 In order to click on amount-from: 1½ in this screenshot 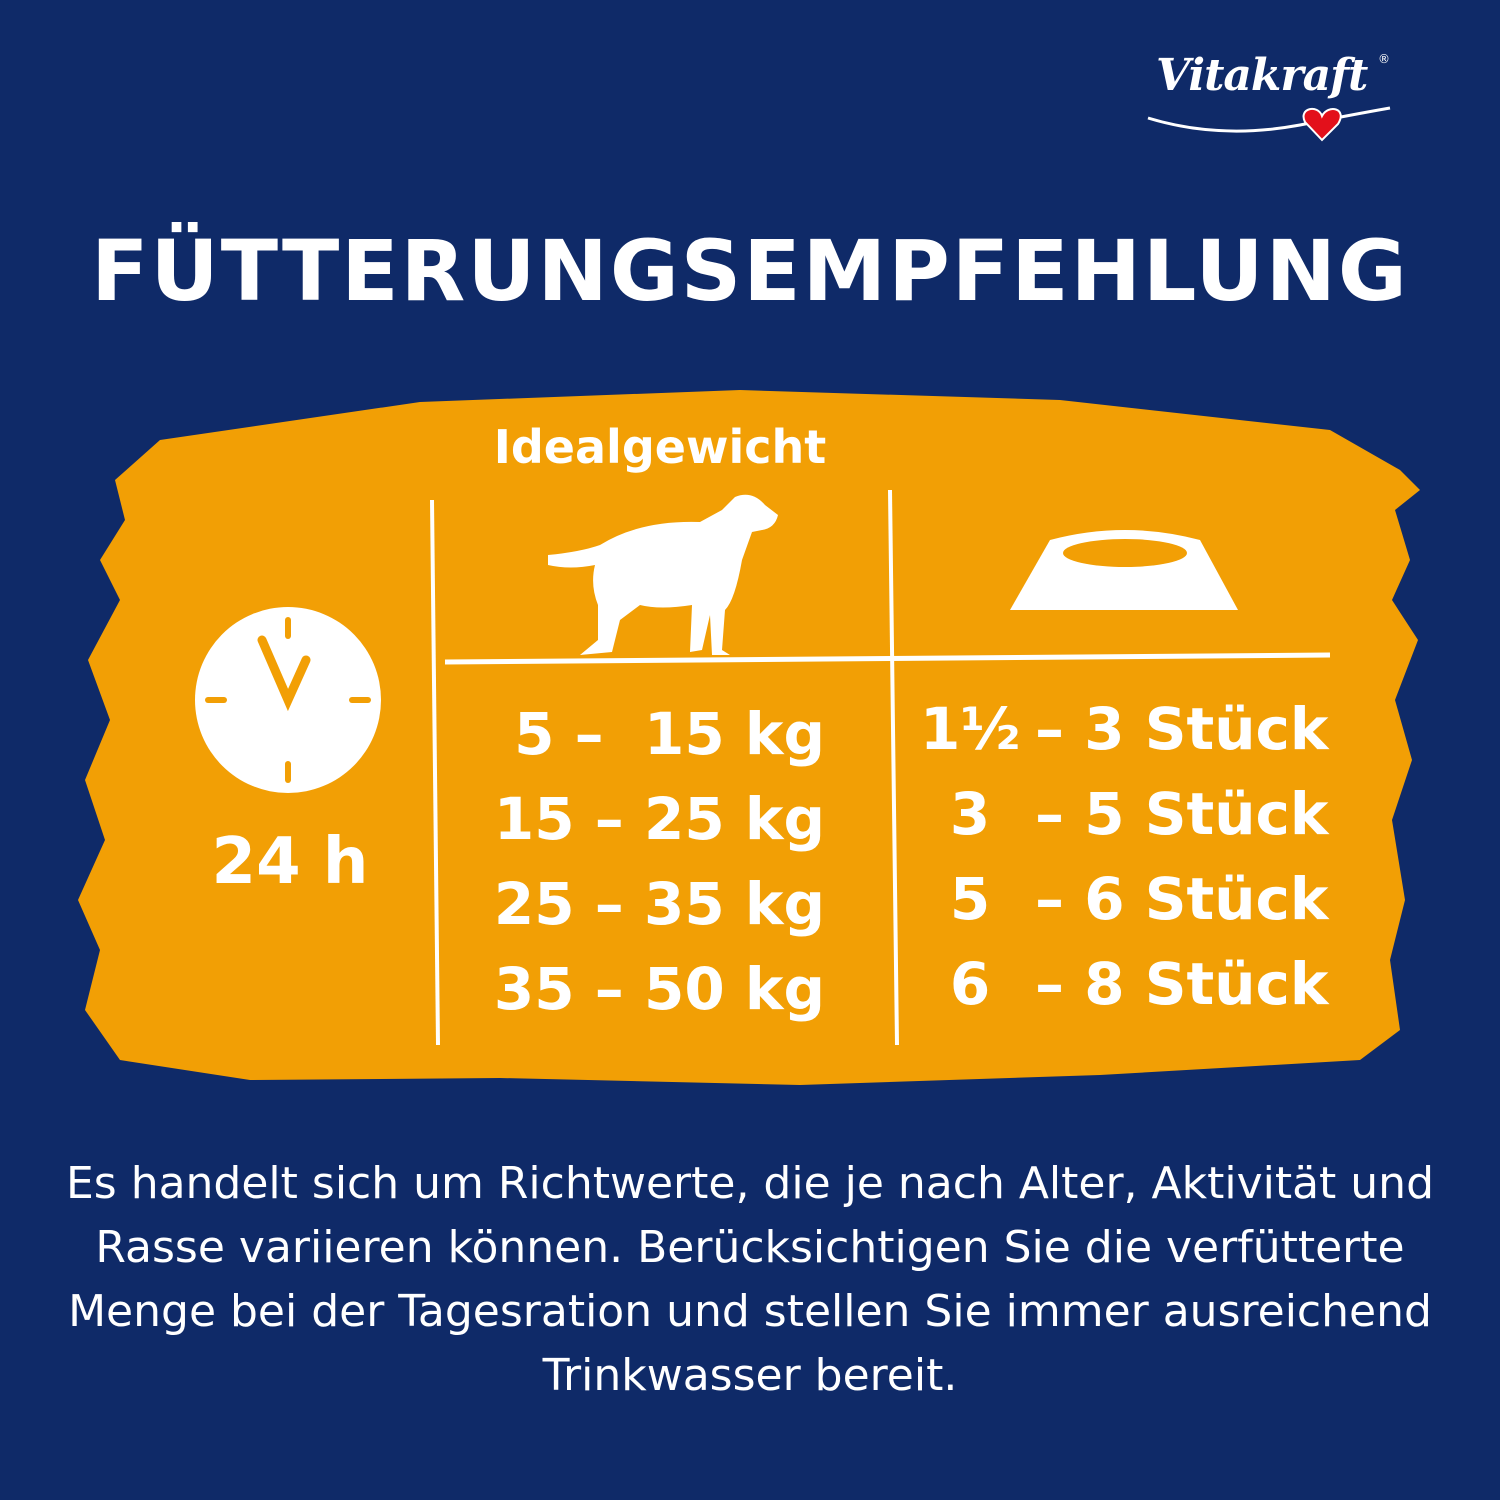, I will do `click(970, 729)`.